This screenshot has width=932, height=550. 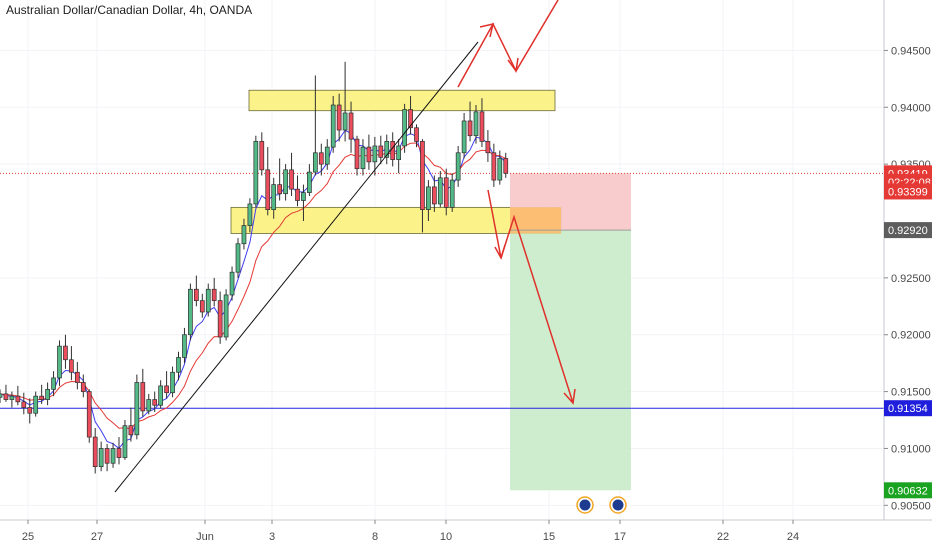 I want to click on time-tick-label: 3, so click(x=272, y=537).